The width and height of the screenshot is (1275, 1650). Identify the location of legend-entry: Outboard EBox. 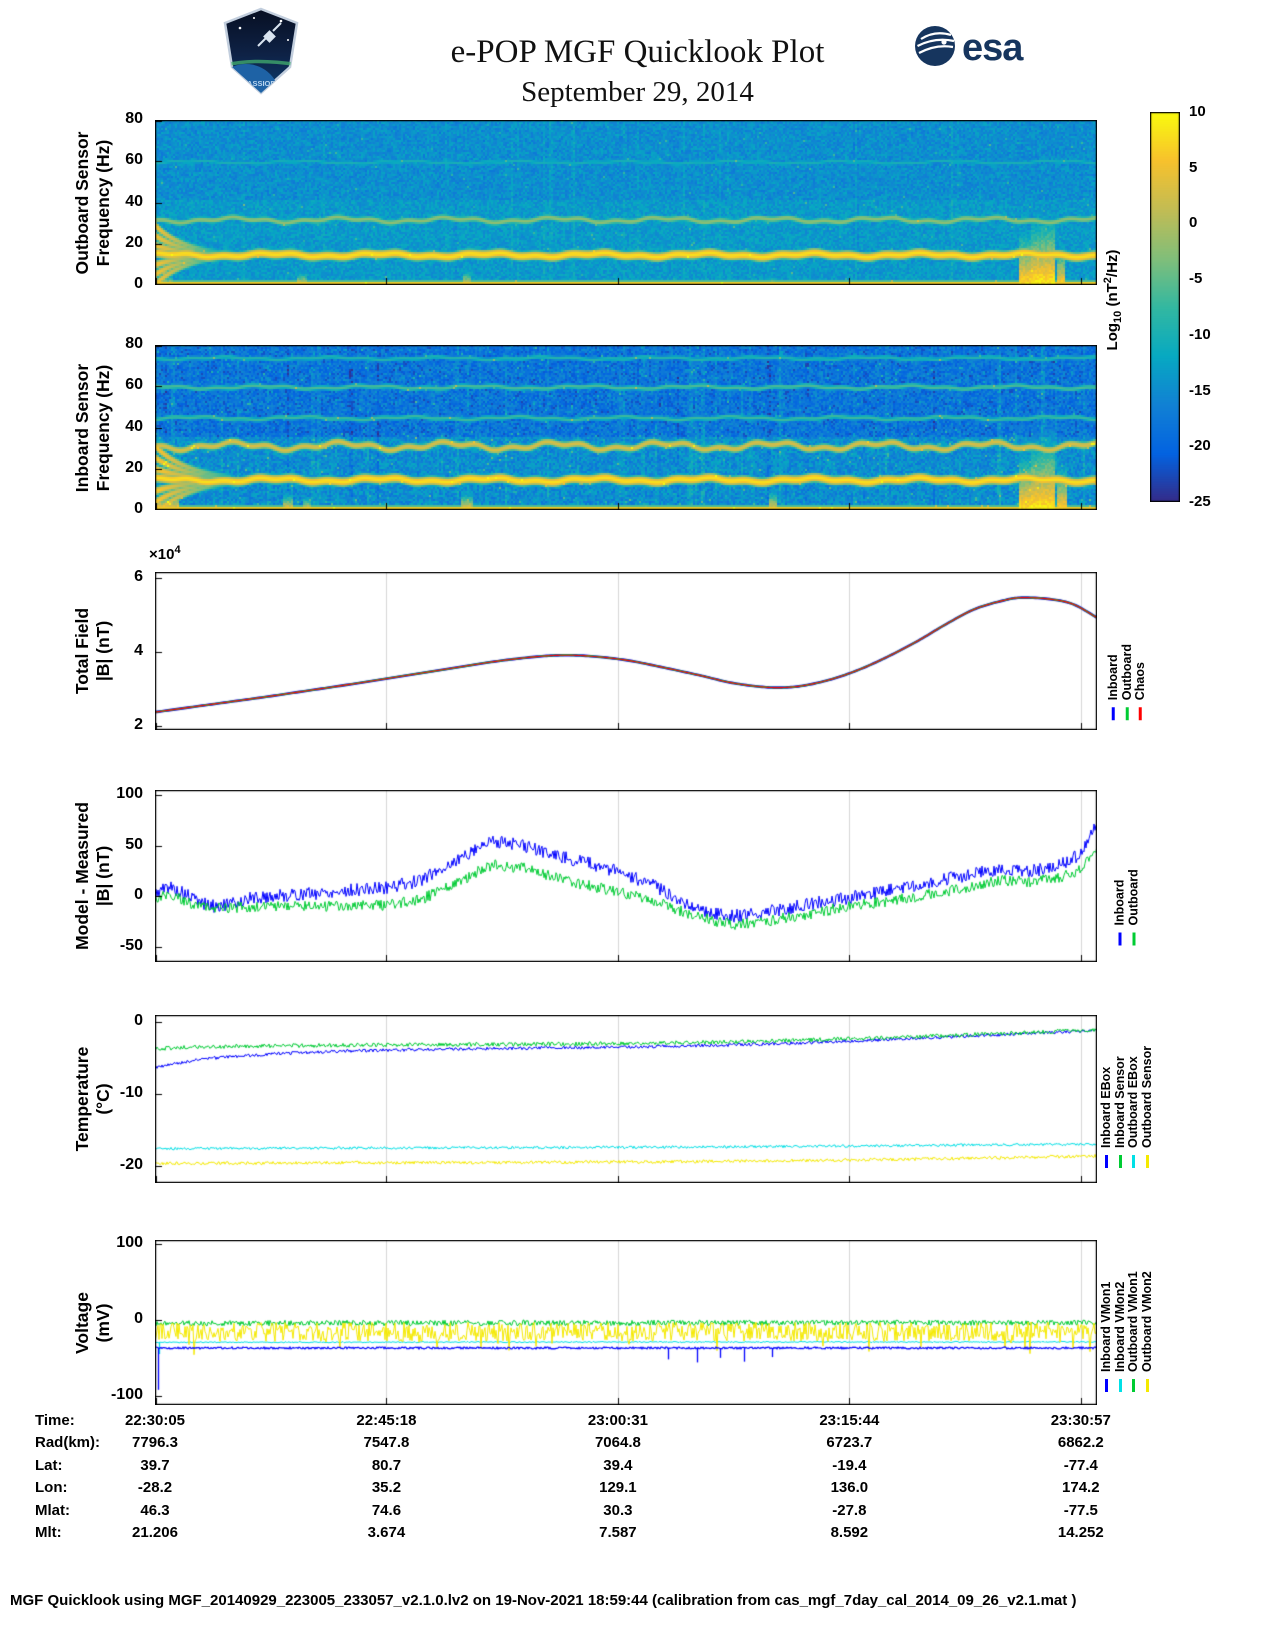
(1133, 1093).